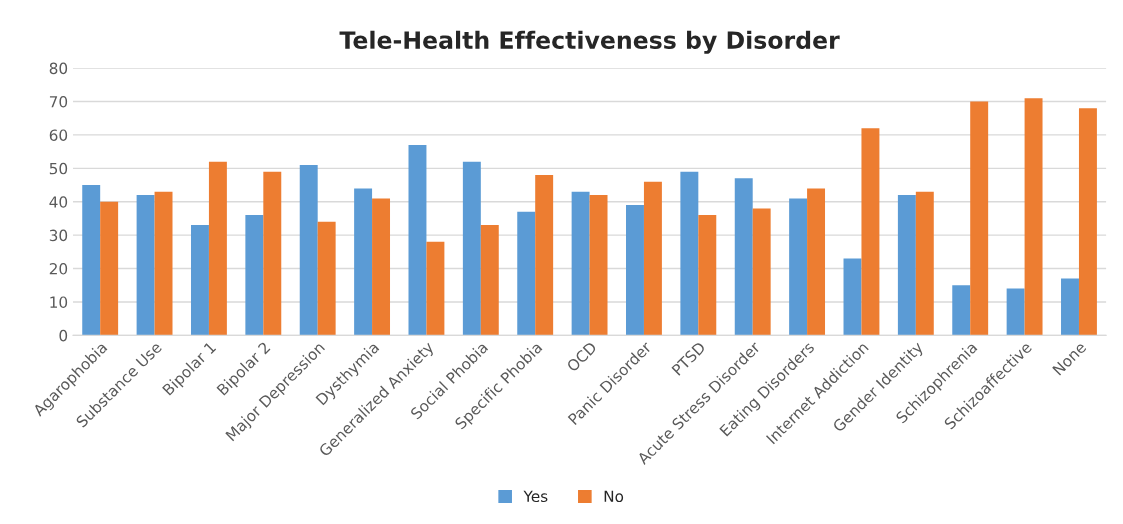 This screenshot has width=1123, height=524. What do you see at coordinates (63, 335) in the screenshot?
I see `y-tick-label: 0` at bounding box center [63, 335].